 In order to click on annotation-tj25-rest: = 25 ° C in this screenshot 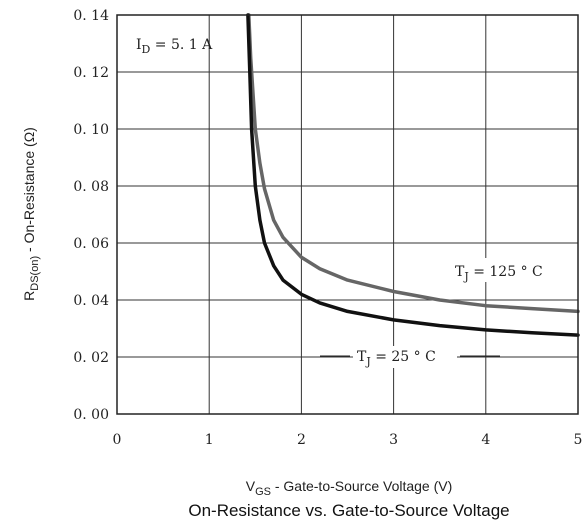, I will do `click(403, 357)`.